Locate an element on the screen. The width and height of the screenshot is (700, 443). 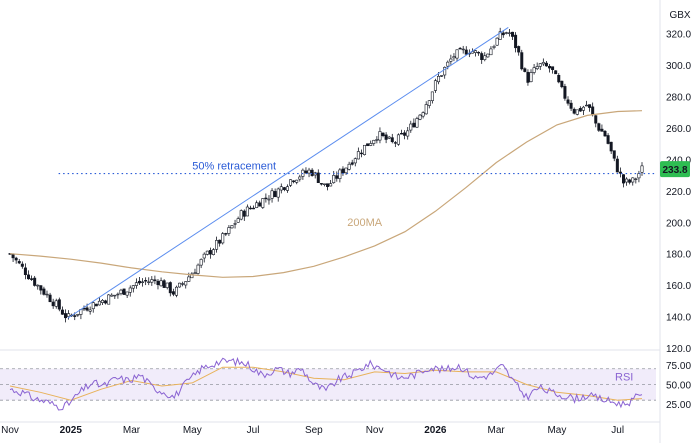
price-tick-label: 320.0 is located at coordinates (678, 35).